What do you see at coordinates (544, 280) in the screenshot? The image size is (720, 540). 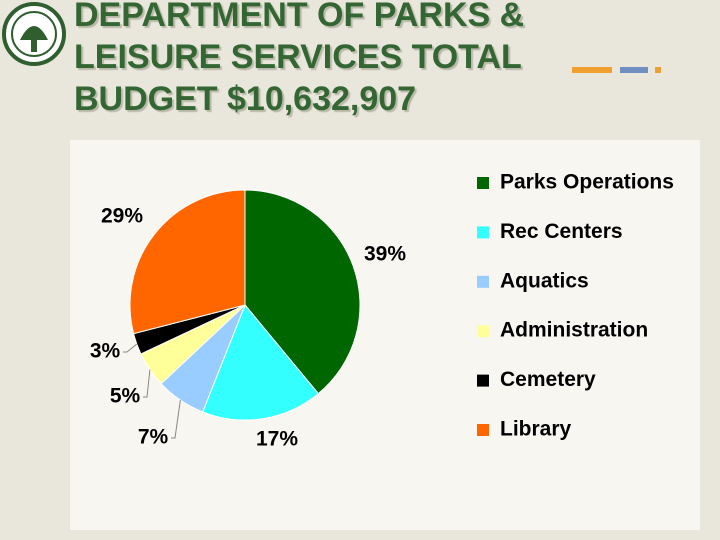 I see `legend-label: Aquatics` at bounding box center [544, 280].